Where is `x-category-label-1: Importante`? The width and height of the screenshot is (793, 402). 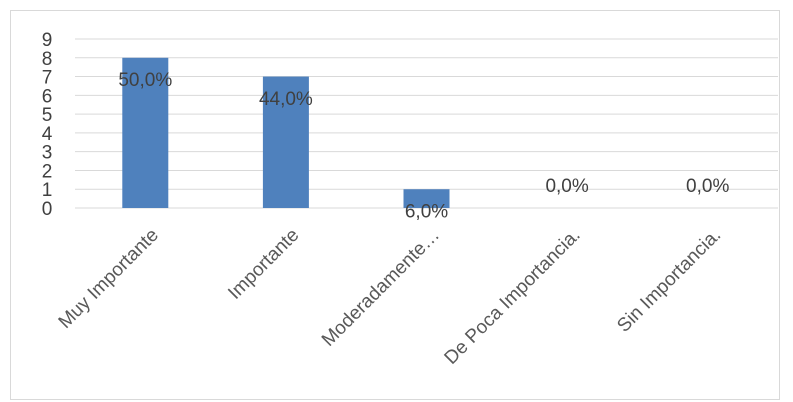 x-category-label-1: Importante is located at coordinates (263, 264).